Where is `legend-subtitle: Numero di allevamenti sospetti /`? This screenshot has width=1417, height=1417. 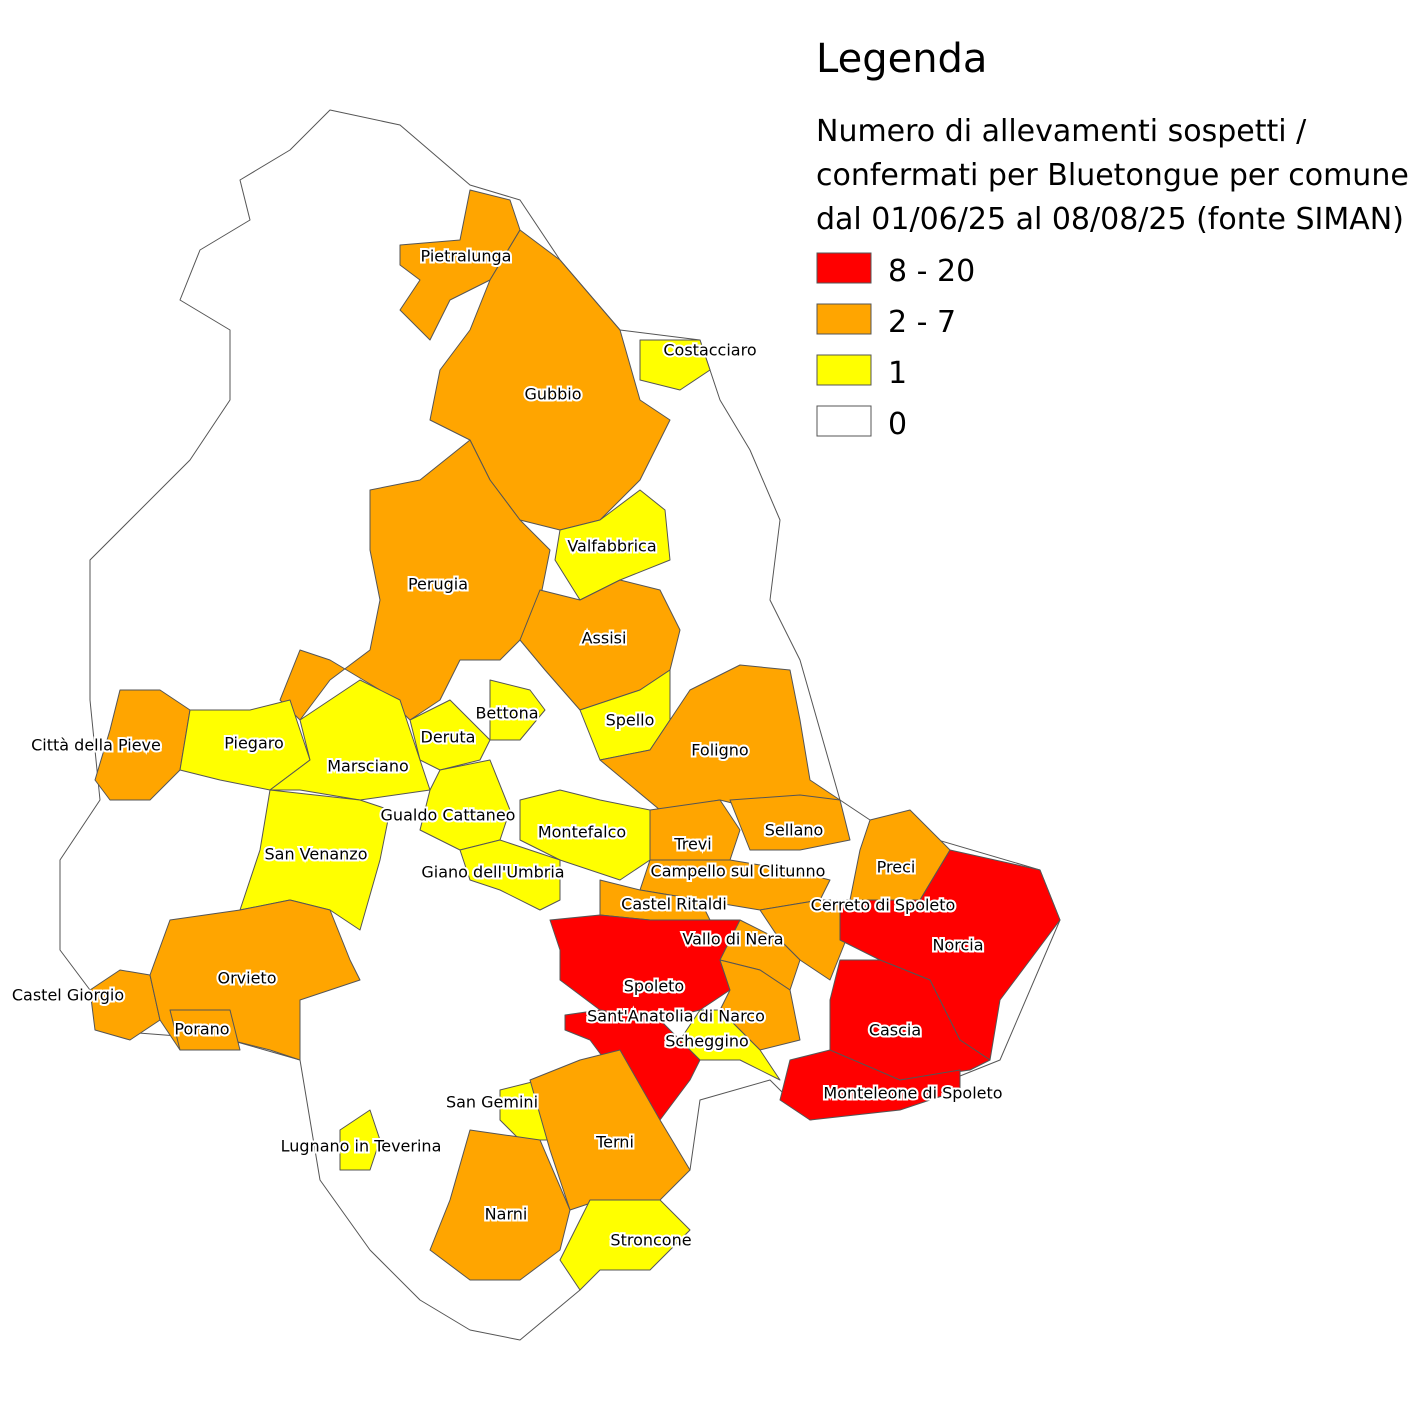 legend-subtitle: Numero di allevamenti sospetti / is located at coordinates (1061, 131).